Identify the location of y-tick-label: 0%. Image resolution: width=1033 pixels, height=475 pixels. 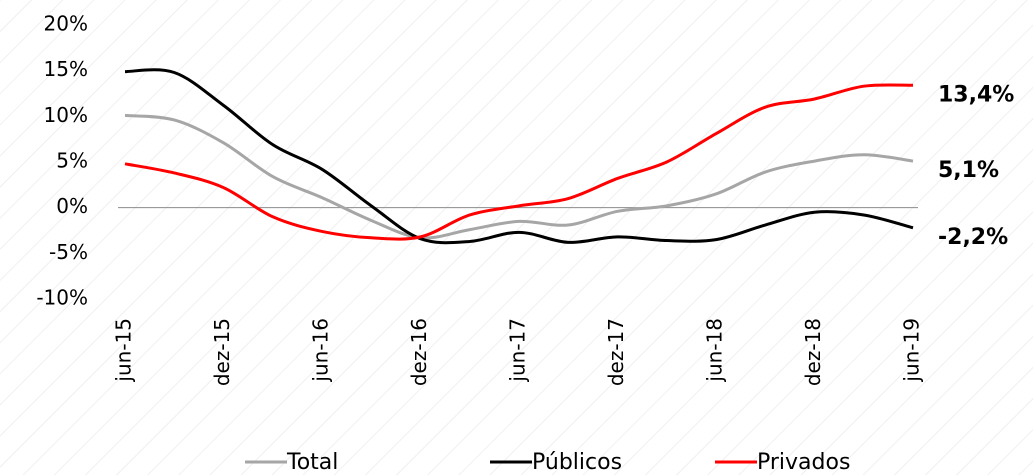
(72, 206).